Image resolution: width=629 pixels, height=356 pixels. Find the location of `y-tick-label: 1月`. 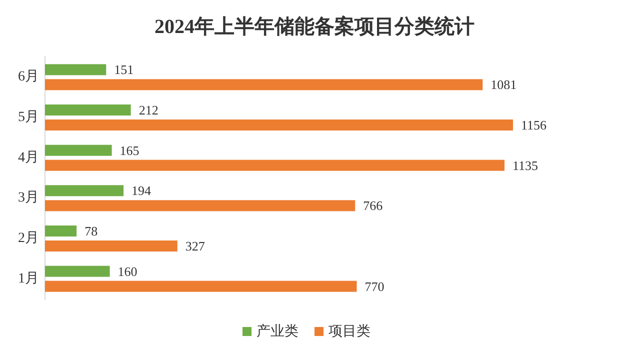

y-tick-label: 1月 is located at coordinates (28, 278).